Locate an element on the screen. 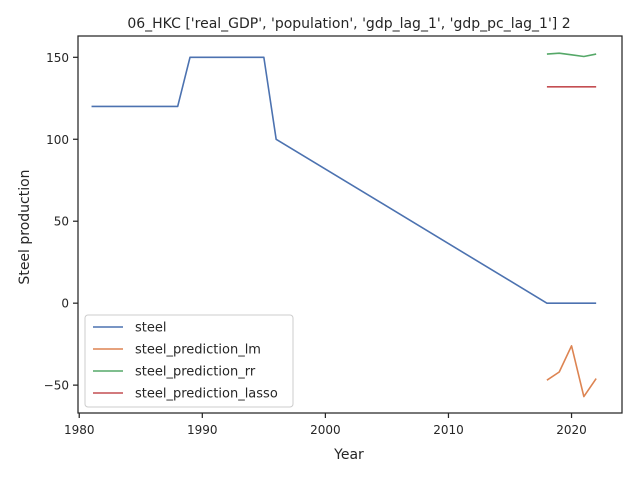 This screenshot has width=640, height=485. x-tick-label: 2010 is located at coordinates (448, 430).